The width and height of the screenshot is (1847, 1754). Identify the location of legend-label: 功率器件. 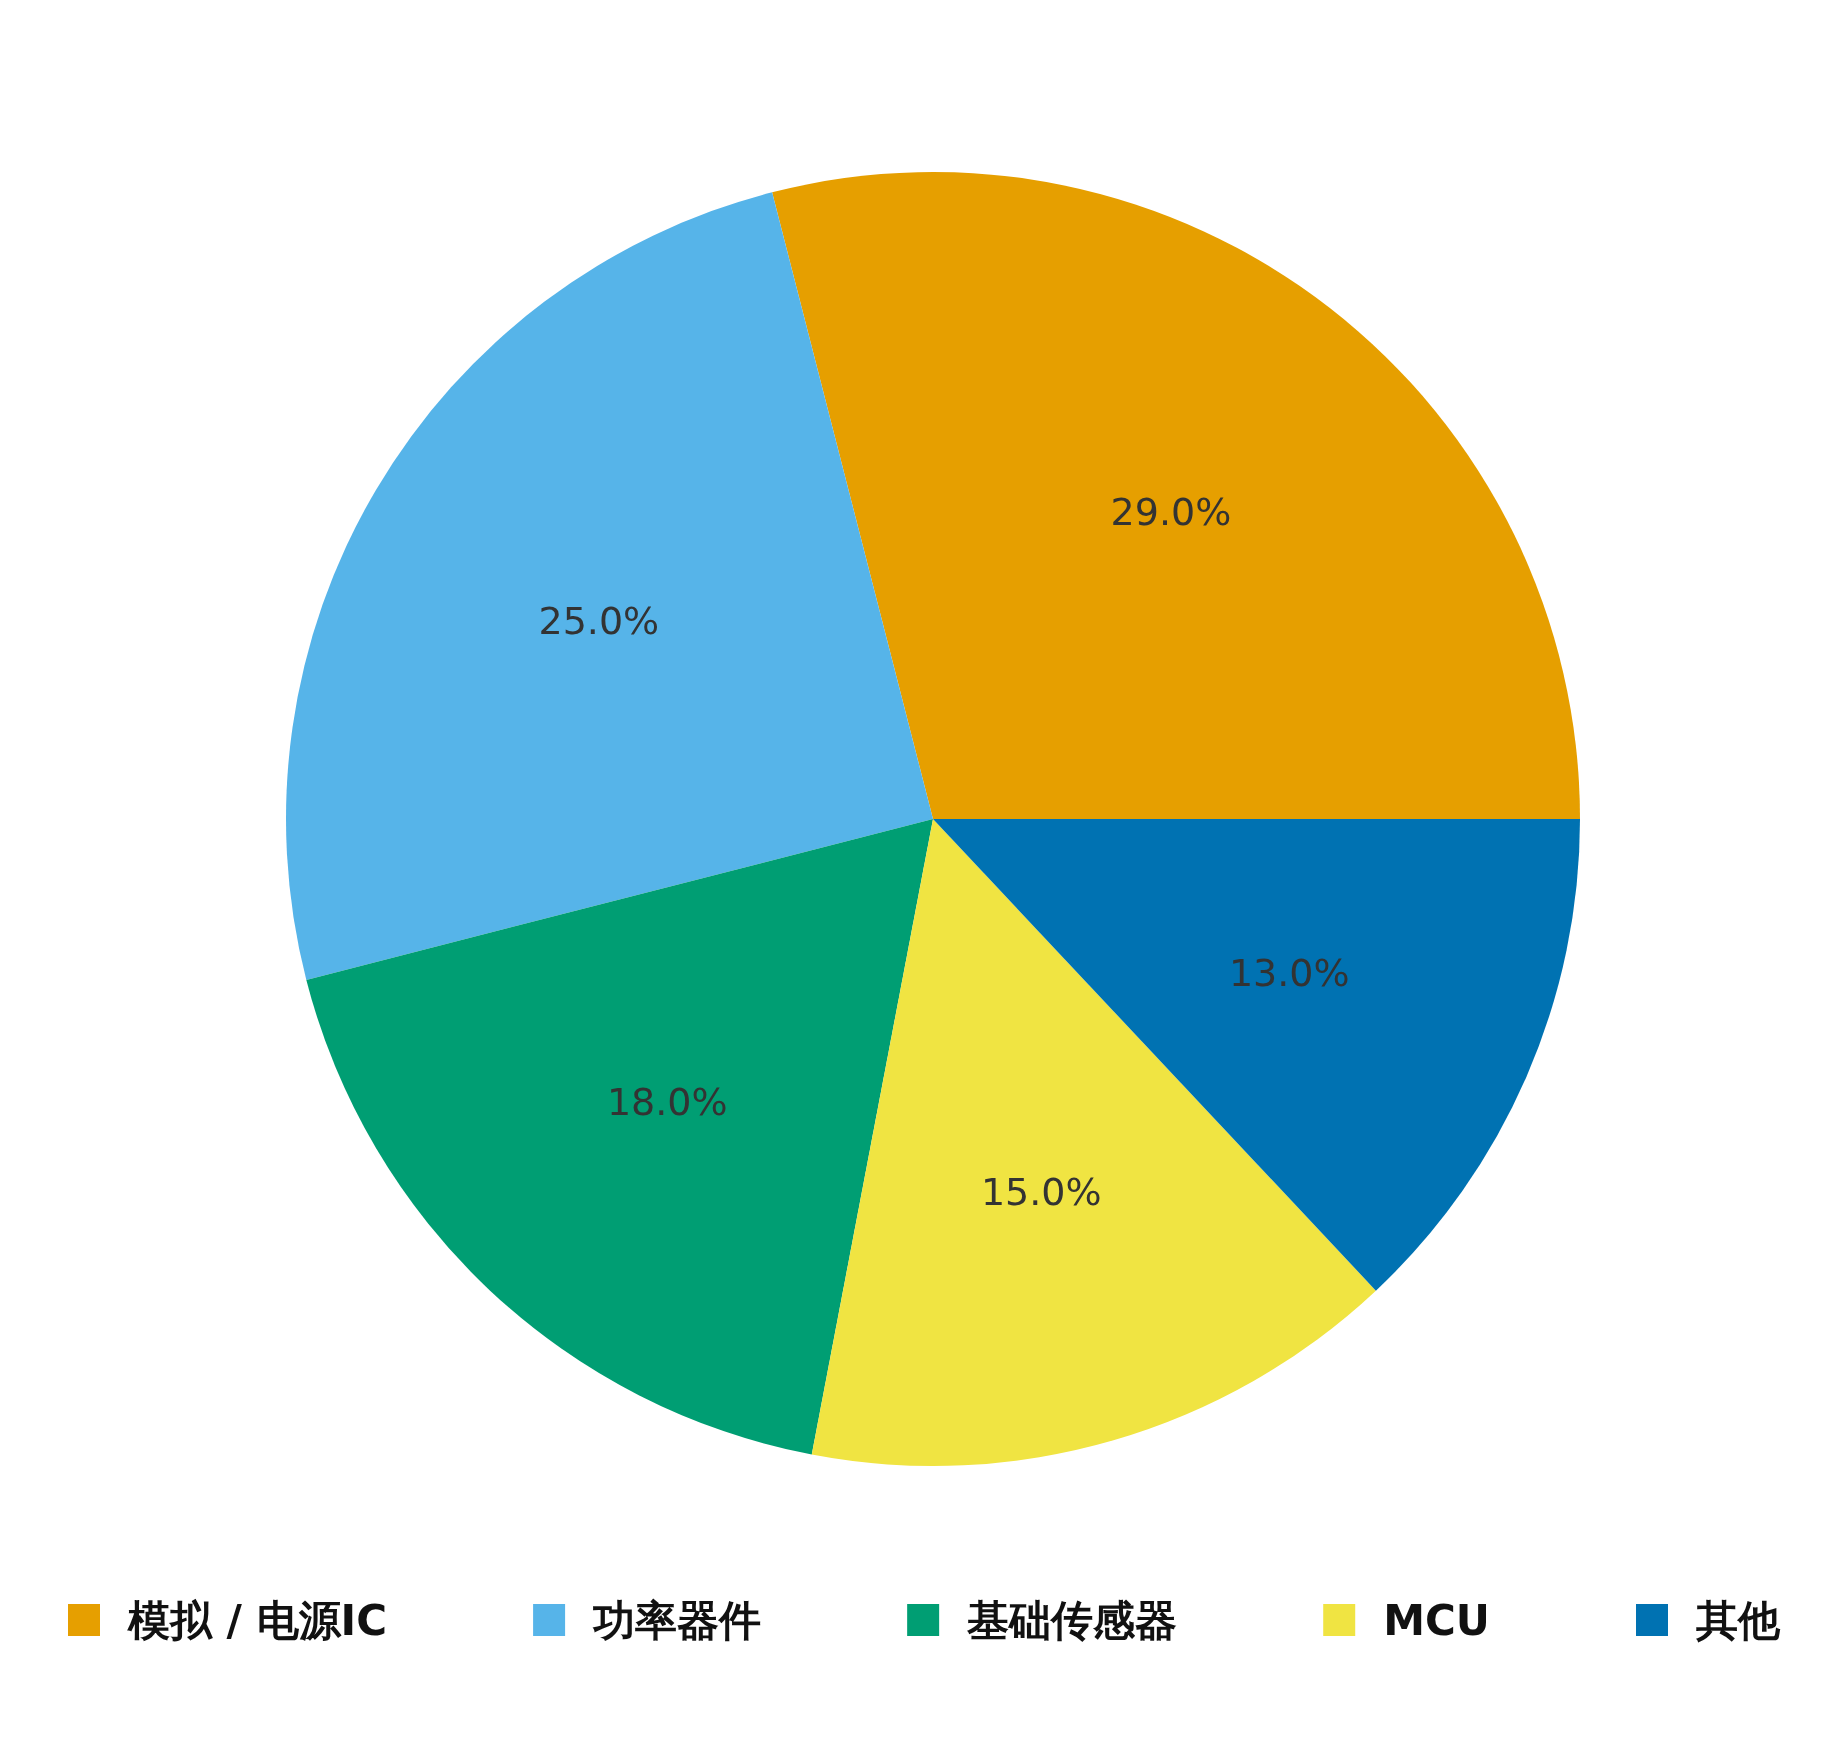
(677, 1620).